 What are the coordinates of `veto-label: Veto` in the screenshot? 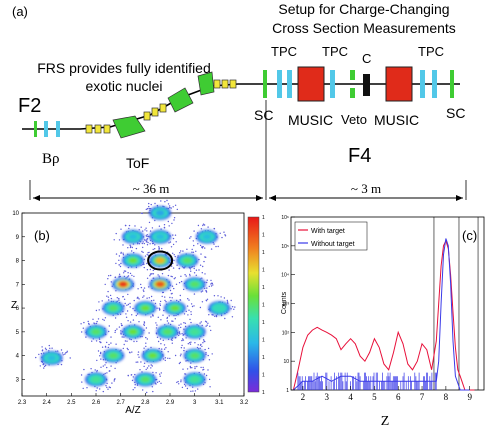 It's located at (354, 119).